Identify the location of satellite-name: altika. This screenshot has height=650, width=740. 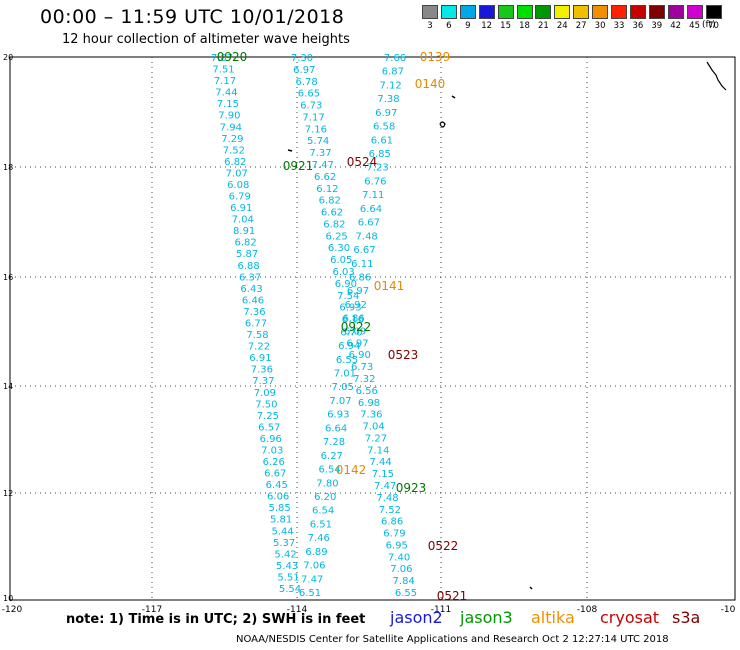
(553, 617).